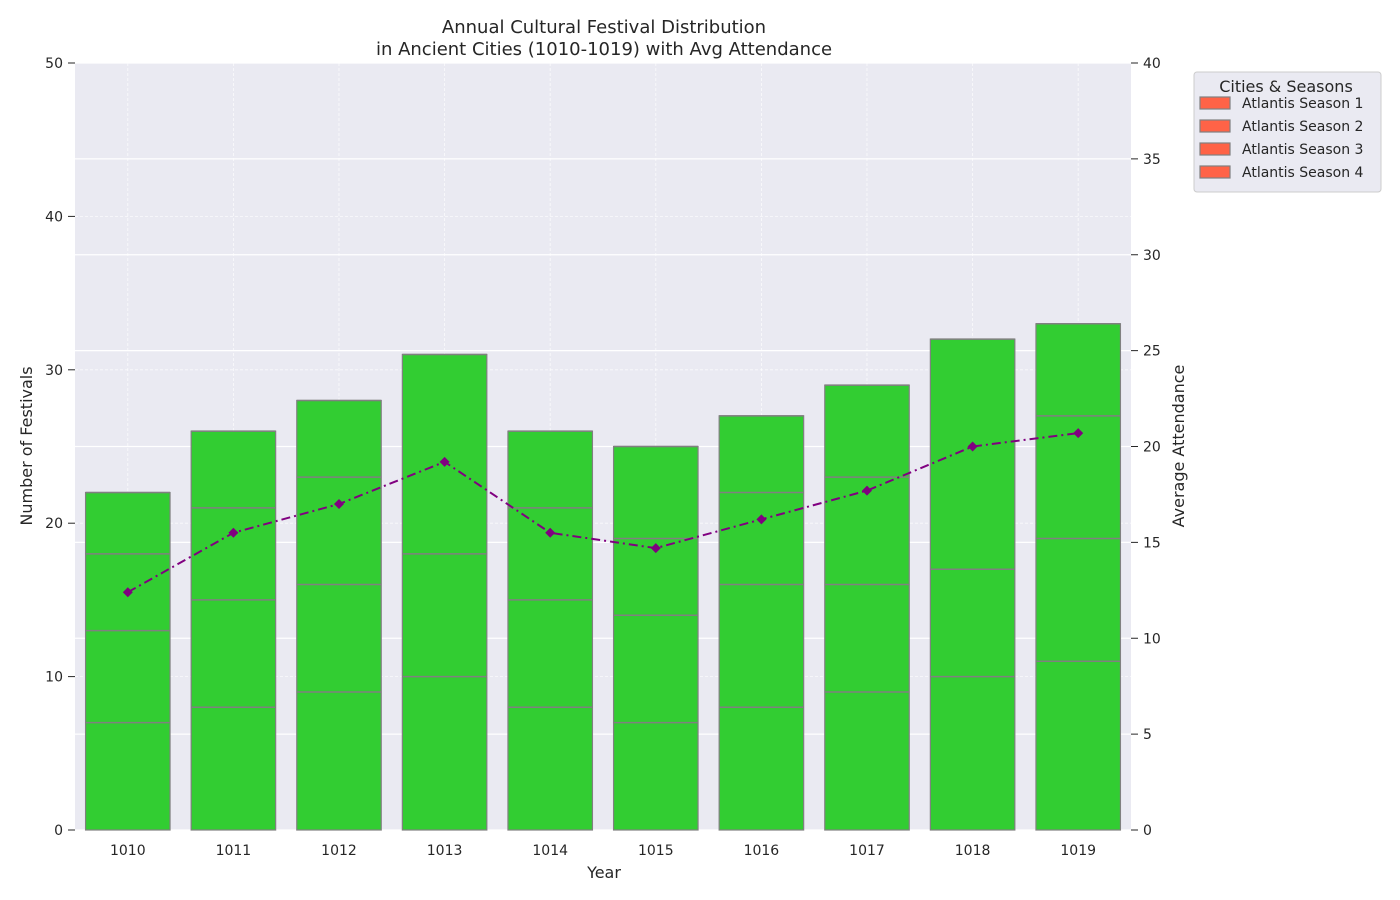 The width and height of the screenshot is (1400, 900). Describe the element at coordinates (1078, 851) in the screenshot. I see `x-tick-label: 1019` at that location.